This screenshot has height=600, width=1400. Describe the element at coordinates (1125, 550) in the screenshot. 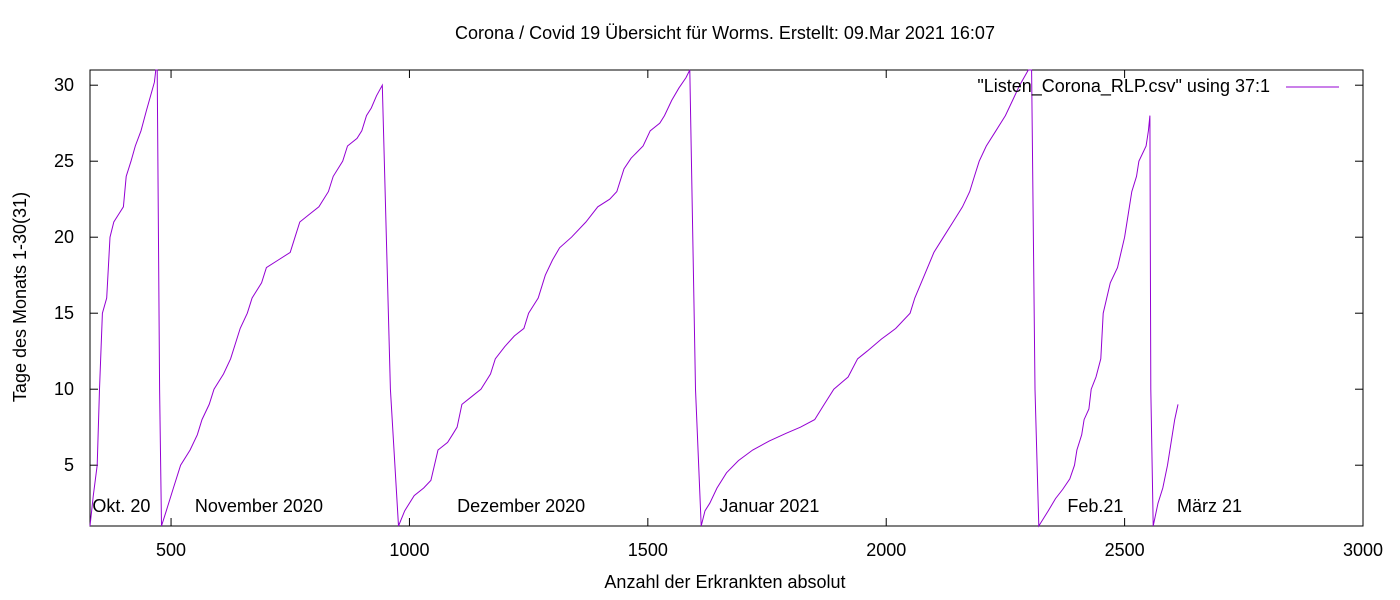

I see `x-tick-label: 2500` at that location.